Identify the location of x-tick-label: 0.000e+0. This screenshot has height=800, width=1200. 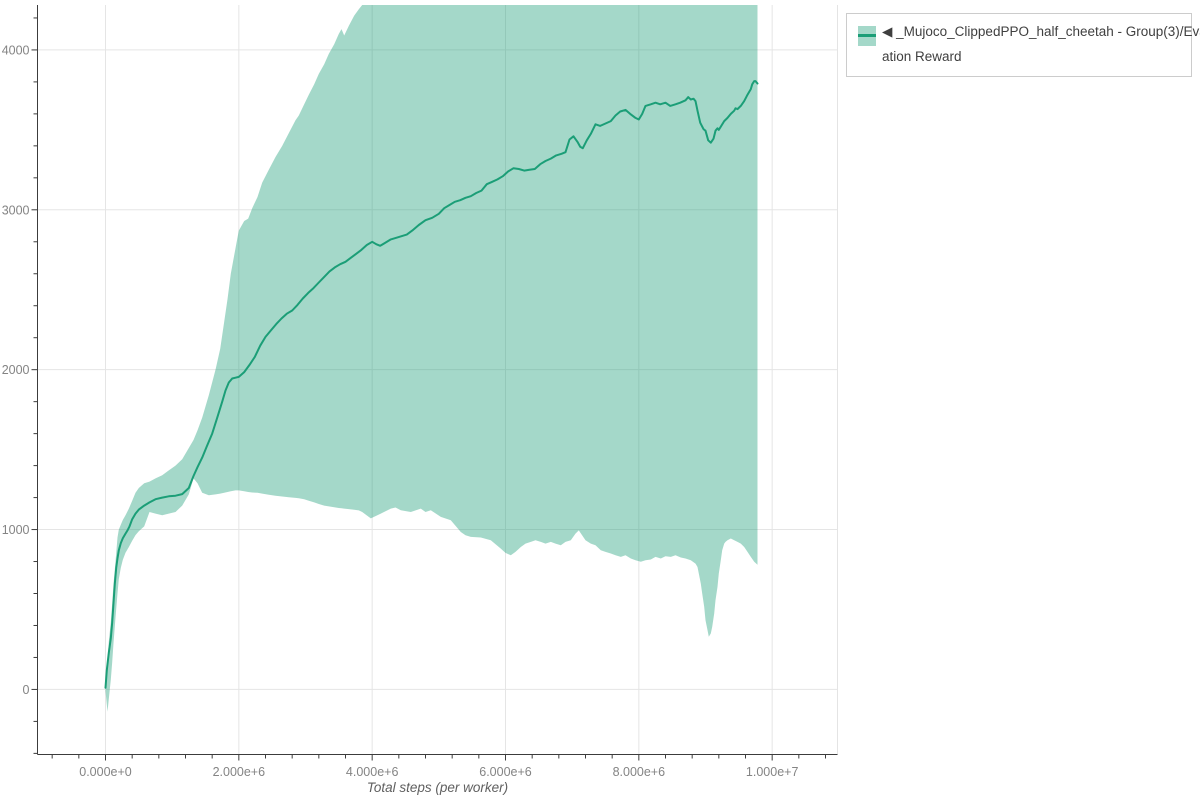
(105, 772).